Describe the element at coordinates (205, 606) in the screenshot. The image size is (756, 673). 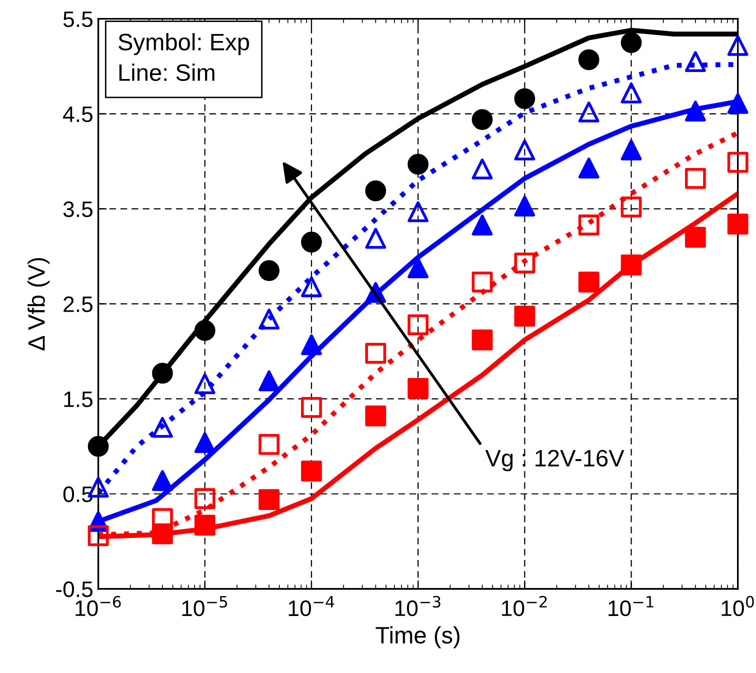
I see `x-tick-label: 10$^{−5}$` at that location.